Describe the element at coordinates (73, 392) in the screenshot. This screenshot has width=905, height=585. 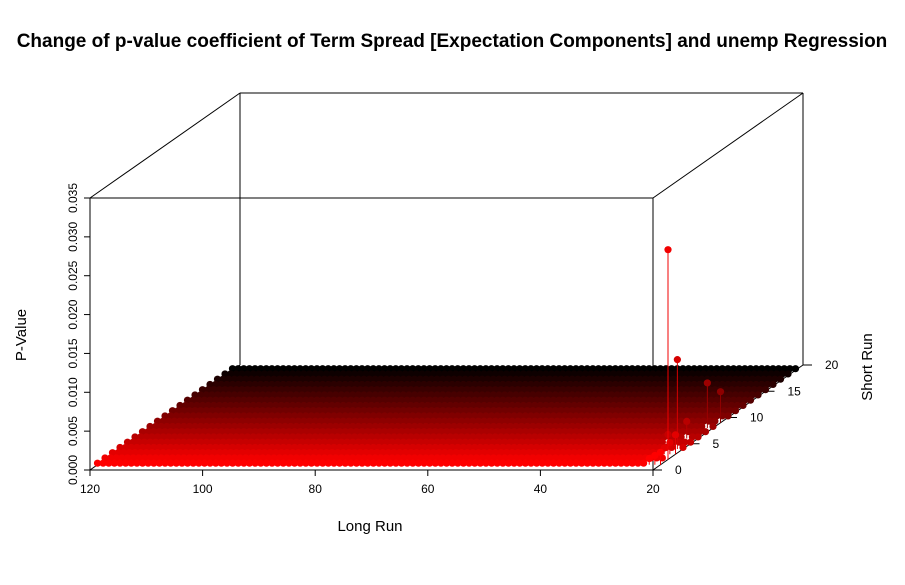
I see `z-tick-label: 0.010` at that location.